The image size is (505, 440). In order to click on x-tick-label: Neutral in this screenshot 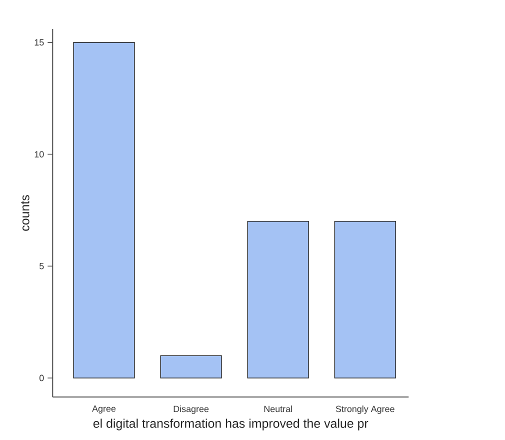, I will do `click(278, 409)`.